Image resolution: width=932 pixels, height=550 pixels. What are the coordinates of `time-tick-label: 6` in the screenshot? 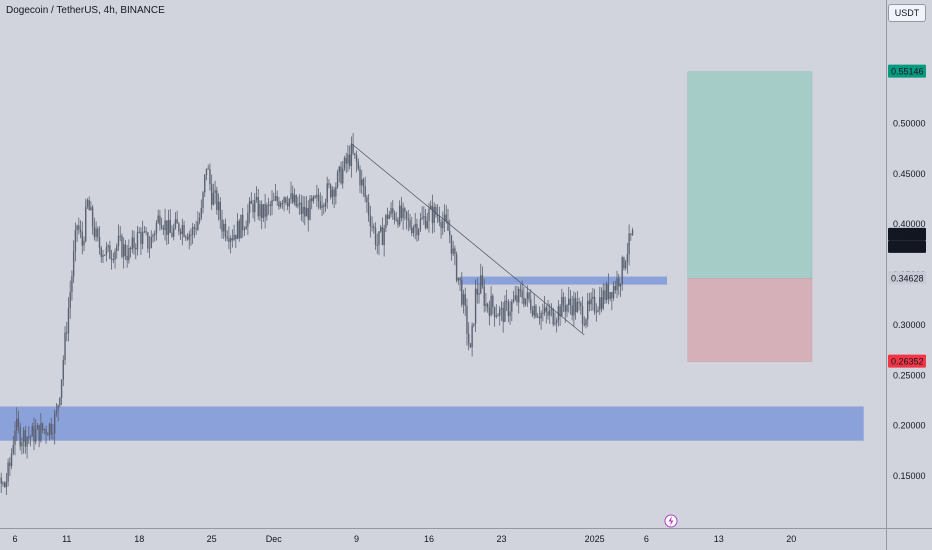 It's located at (14, 539).